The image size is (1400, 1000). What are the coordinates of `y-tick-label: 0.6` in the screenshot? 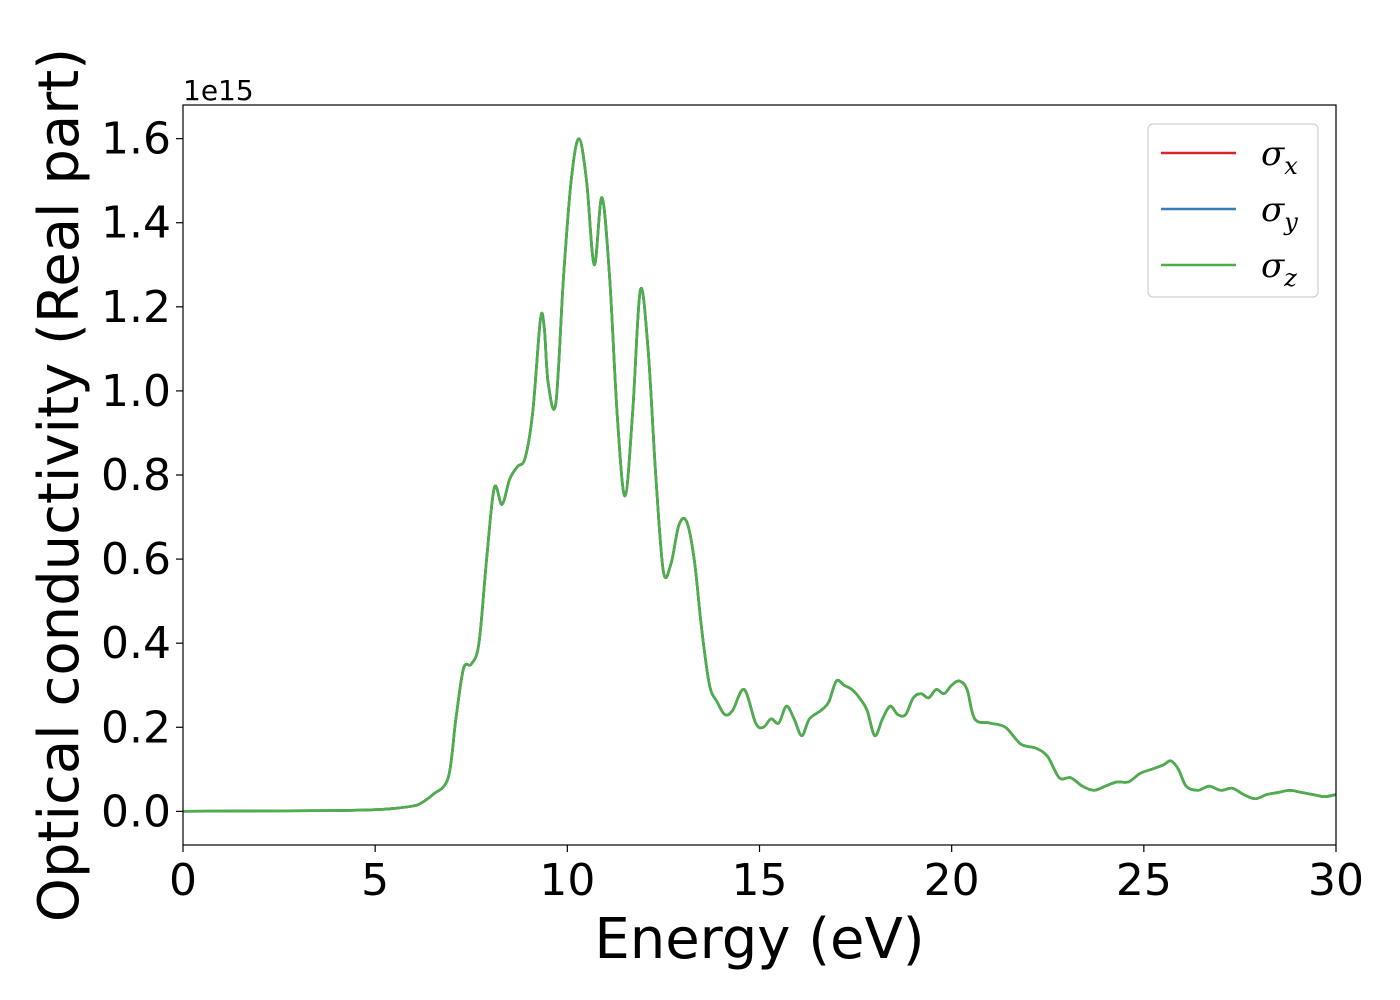 It's located at (136, 559).